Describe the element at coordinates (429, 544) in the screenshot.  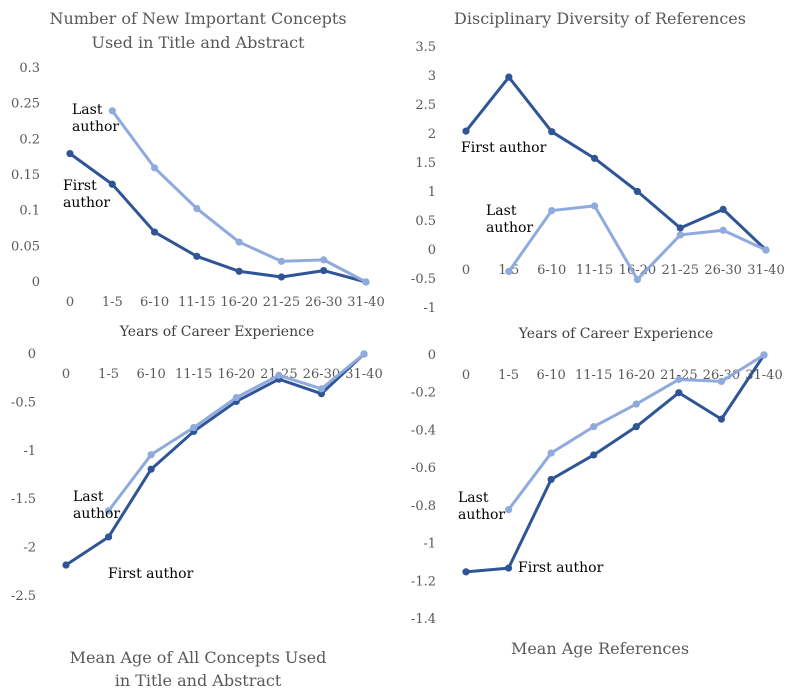
I see `y-tick-label: -1` at that location.